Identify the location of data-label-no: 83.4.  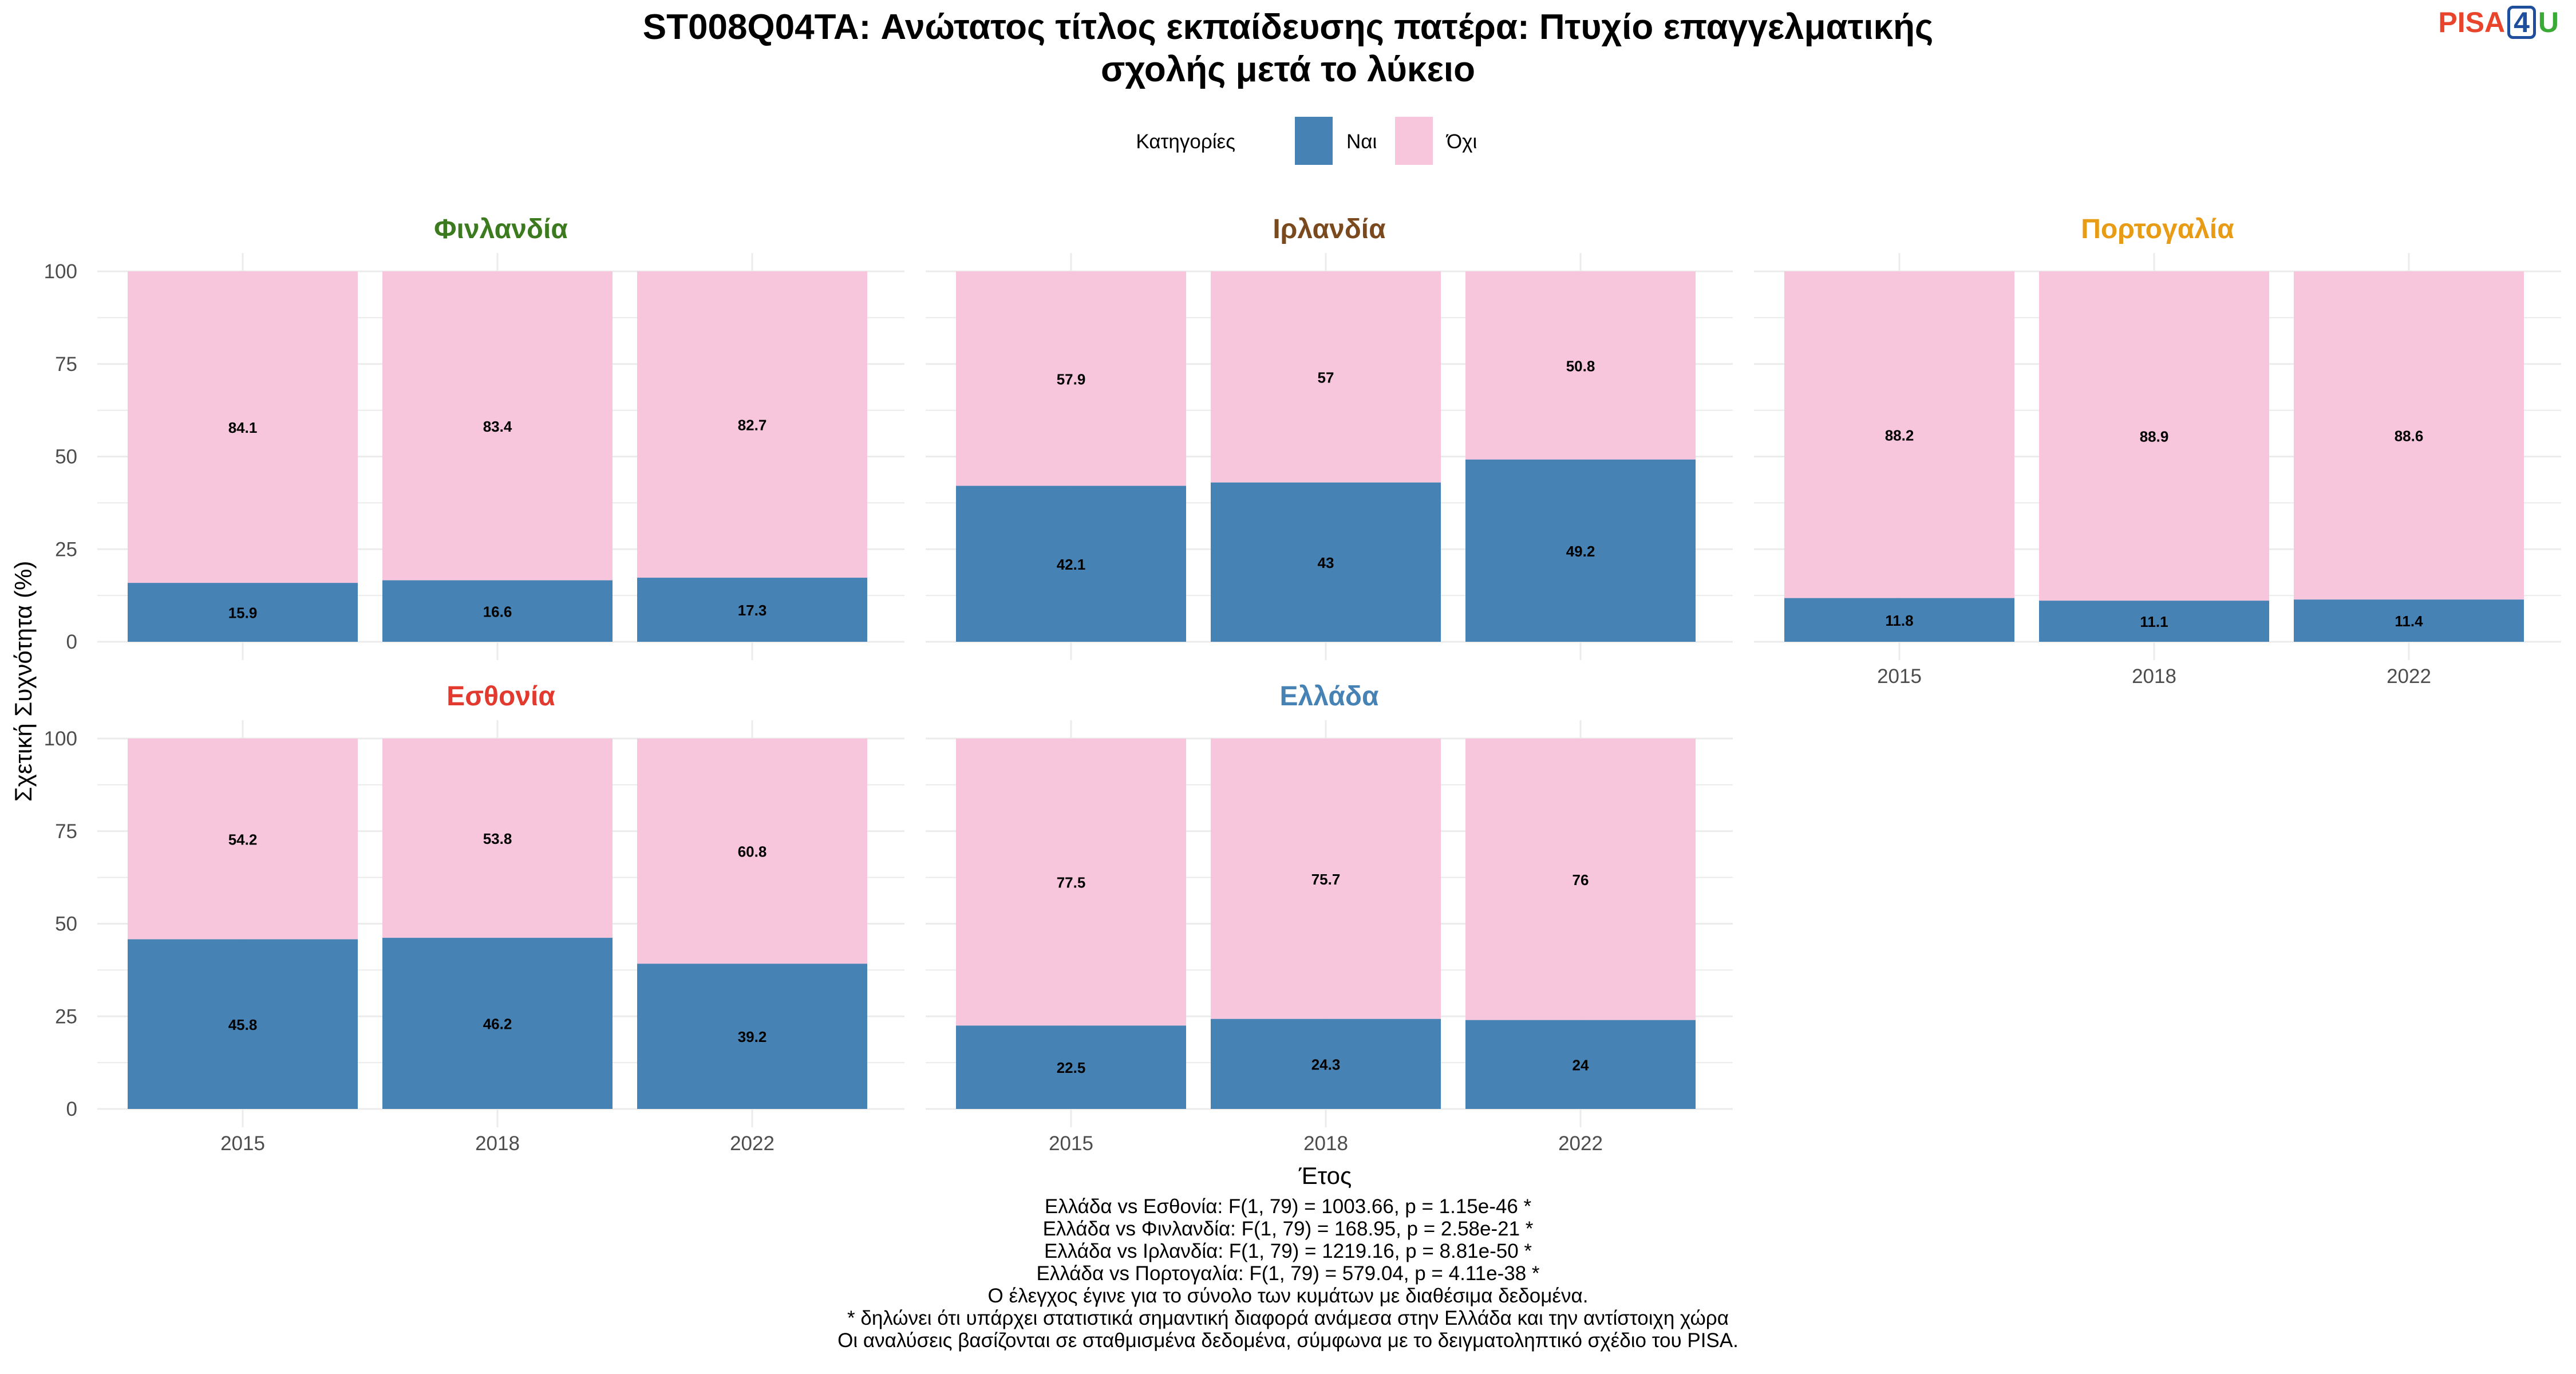
(497, 426).